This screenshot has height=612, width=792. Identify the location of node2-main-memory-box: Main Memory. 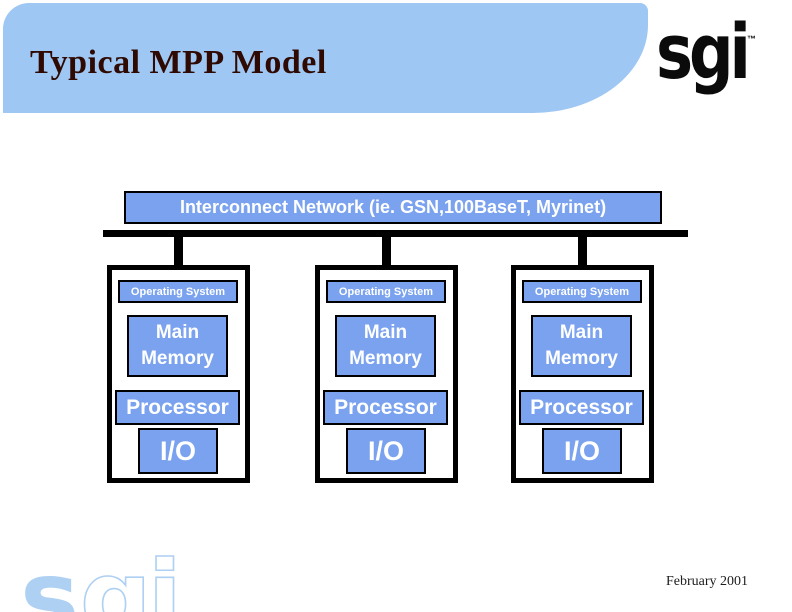
(385, 346).